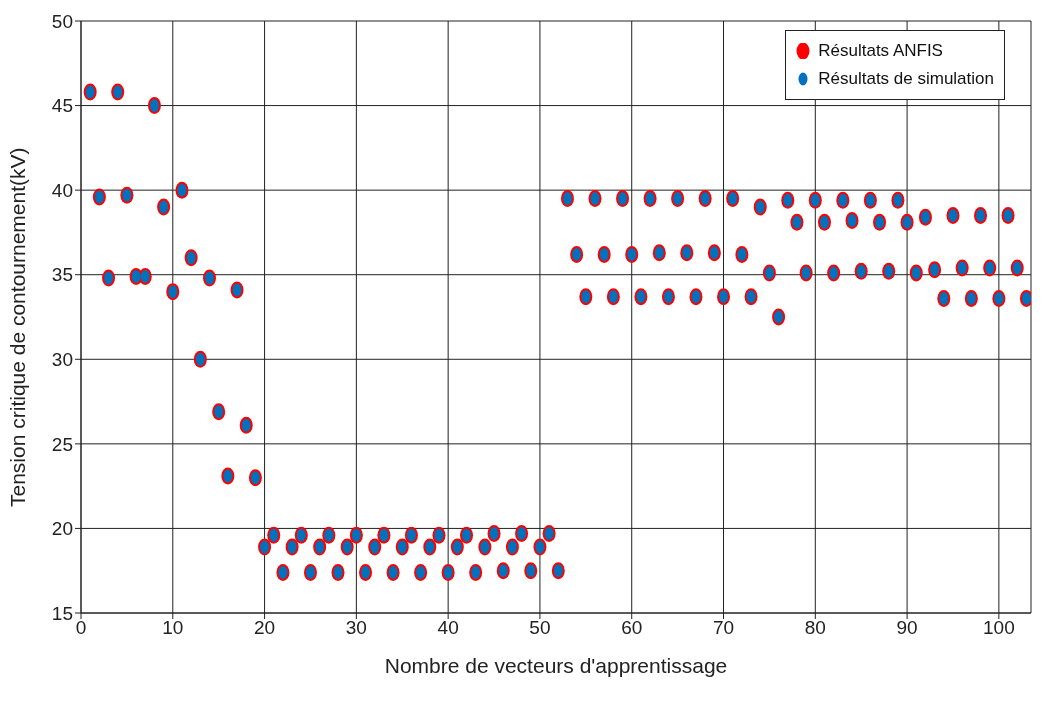  Describe the element at coordinates (265, 628) in the screenshot. I see `x-tick-label: 20` at that location.